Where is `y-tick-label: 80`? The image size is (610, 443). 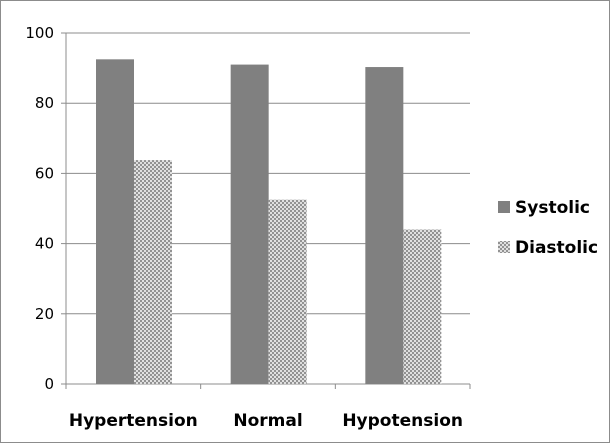 y-tick-label: 80 is located at coordinates (44, 103).